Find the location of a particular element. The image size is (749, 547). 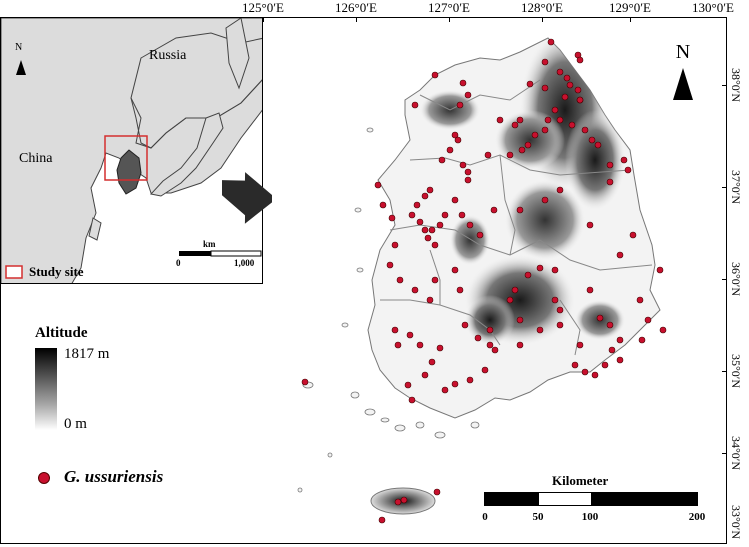

lon-label-129: 129°0′E is located at coordinates (630, 7).